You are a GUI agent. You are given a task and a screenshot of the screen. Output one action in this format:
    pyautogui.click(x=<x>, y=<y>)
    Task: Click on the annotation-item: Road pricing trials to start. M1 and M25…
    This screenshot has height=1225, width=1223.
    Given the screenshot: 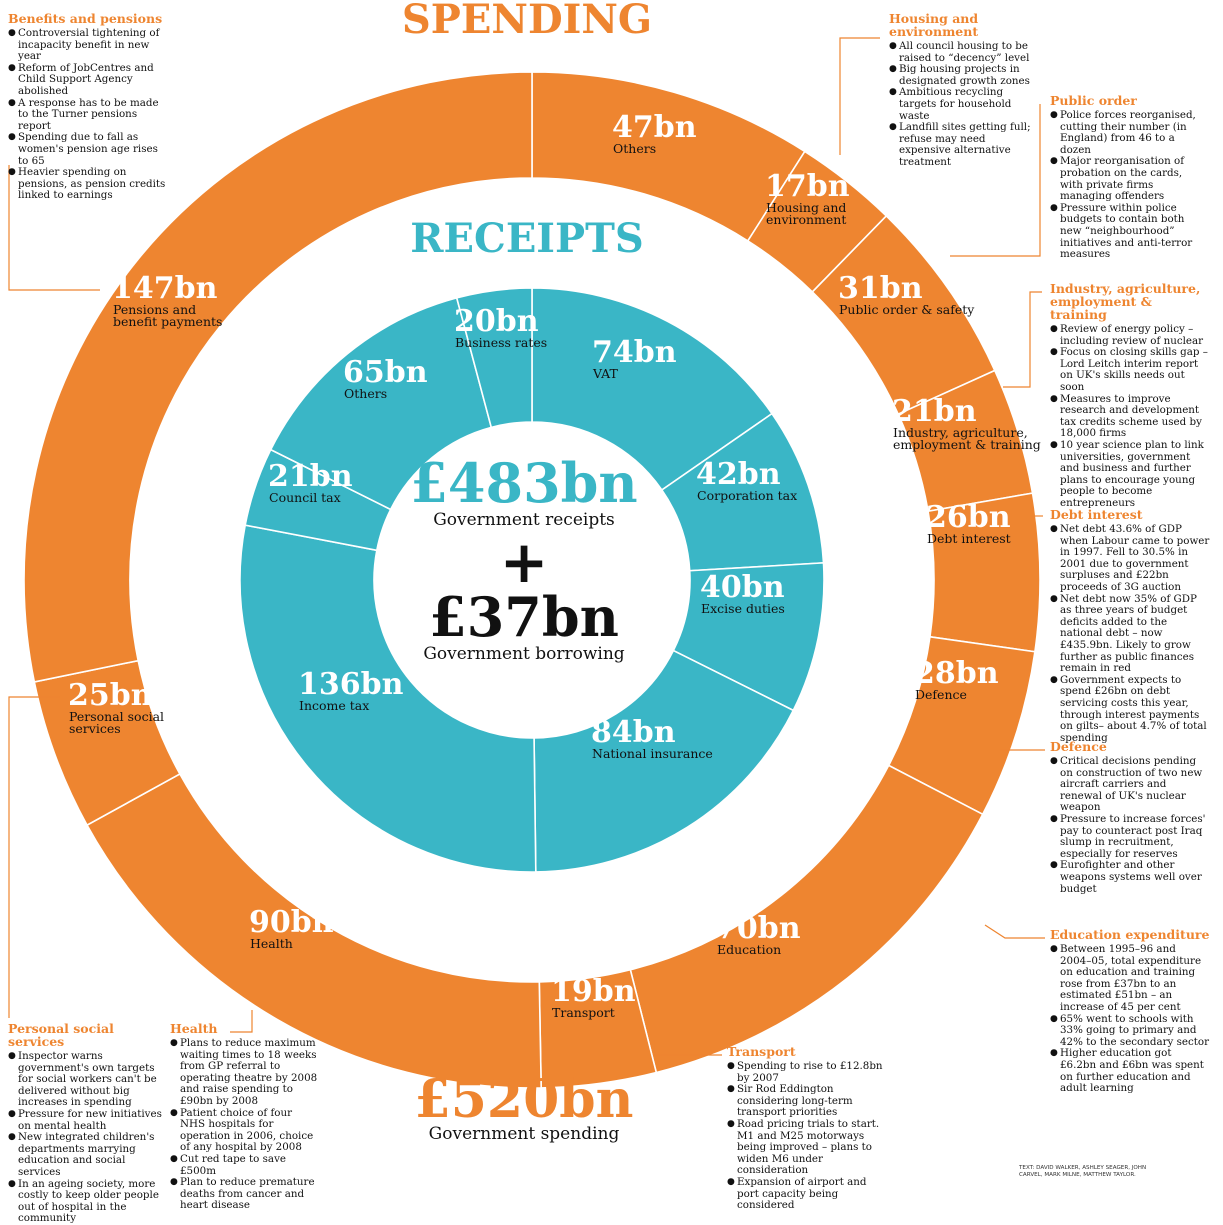 What is the action you would take?
    pyautogui.click(x=805, y=1147)
    